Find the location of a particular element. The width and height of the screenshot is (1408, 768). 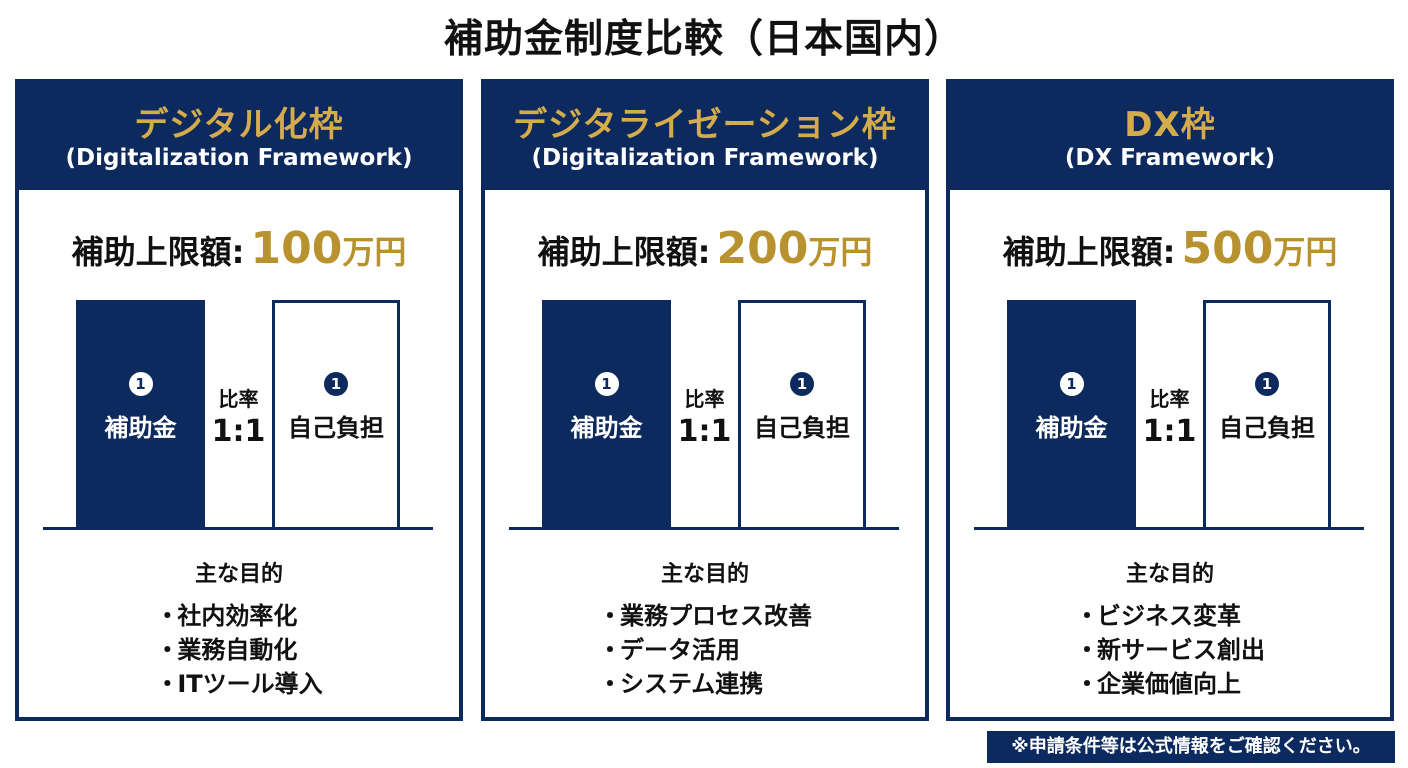

amount-value: 200 is located at coordinates (762, 248).